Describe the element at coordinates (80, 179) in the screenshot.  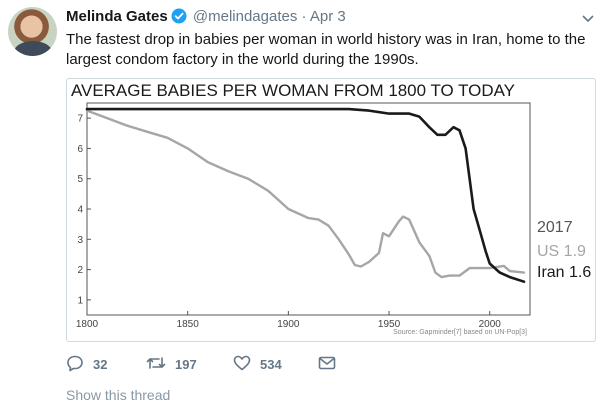
I see `y-tick-label: 5` at that location.